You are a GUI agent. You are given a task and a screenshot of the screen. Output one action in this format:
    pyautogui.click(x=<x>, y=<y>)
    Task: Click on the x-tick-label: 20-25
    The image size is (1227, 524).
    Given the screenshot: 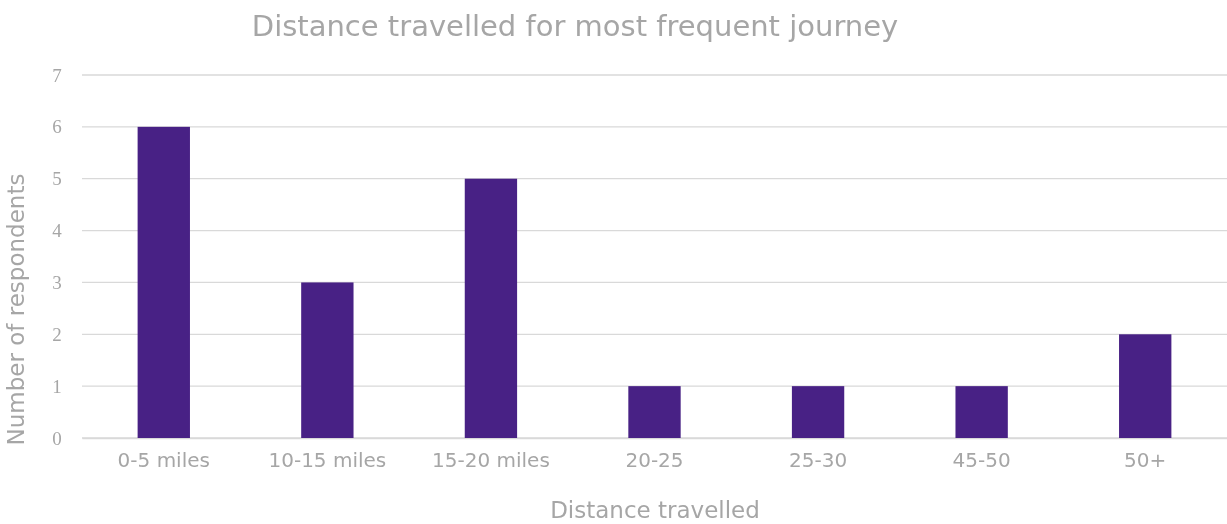 What is the action you would take?
    pyautogui.click(x=654, y=460)
    